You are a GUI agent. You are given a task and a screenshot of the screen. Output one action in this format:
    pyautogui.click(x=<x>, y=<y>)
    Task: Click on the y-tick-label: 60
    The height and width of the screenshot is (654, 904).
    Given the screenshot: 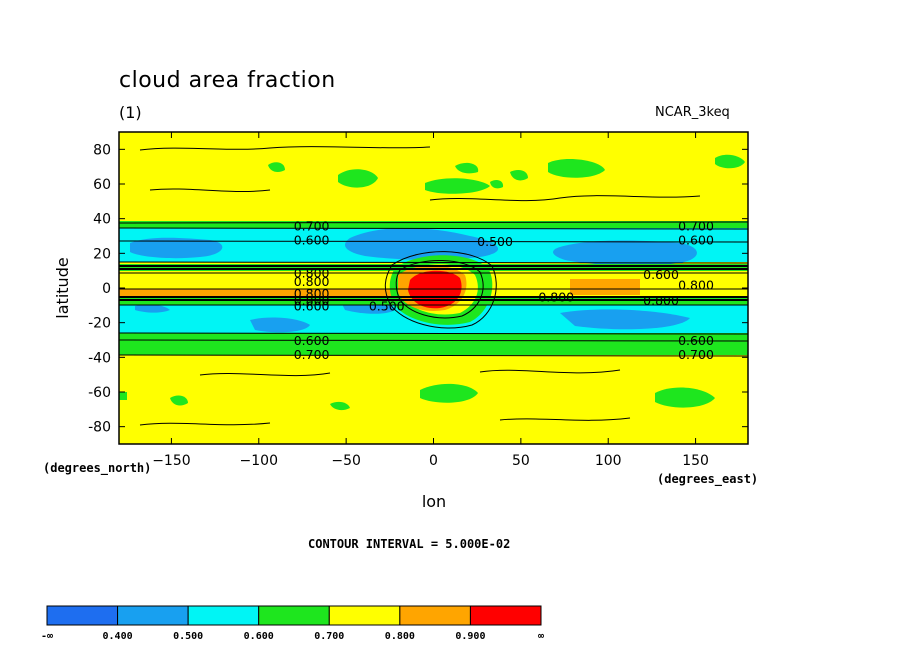 What is the action you would take?
    pyautogui.click(x=102, y=185)
    